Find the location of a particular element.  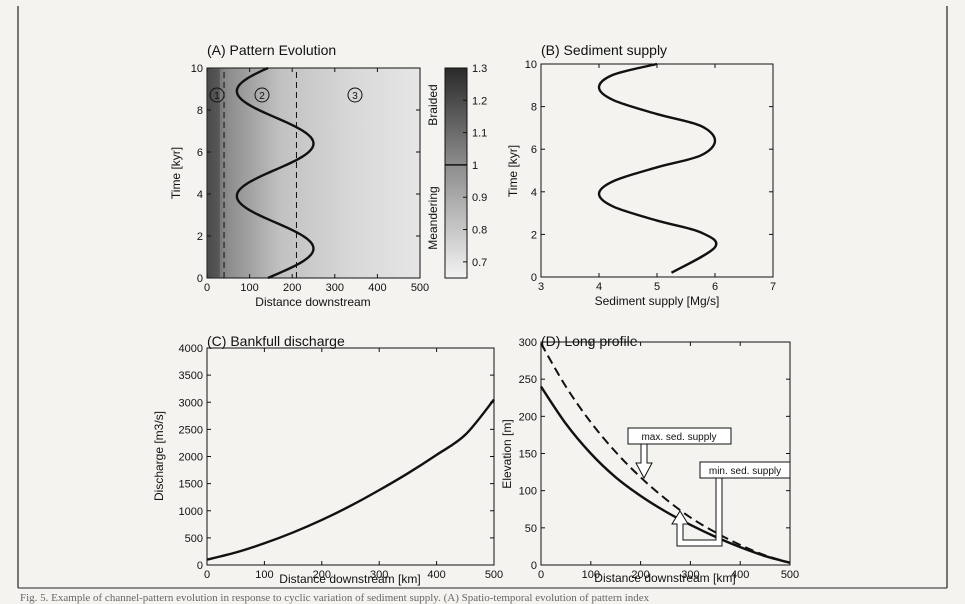

annotation-min-sed-supply: min. sed. supply is located at coordinates (731, 504).